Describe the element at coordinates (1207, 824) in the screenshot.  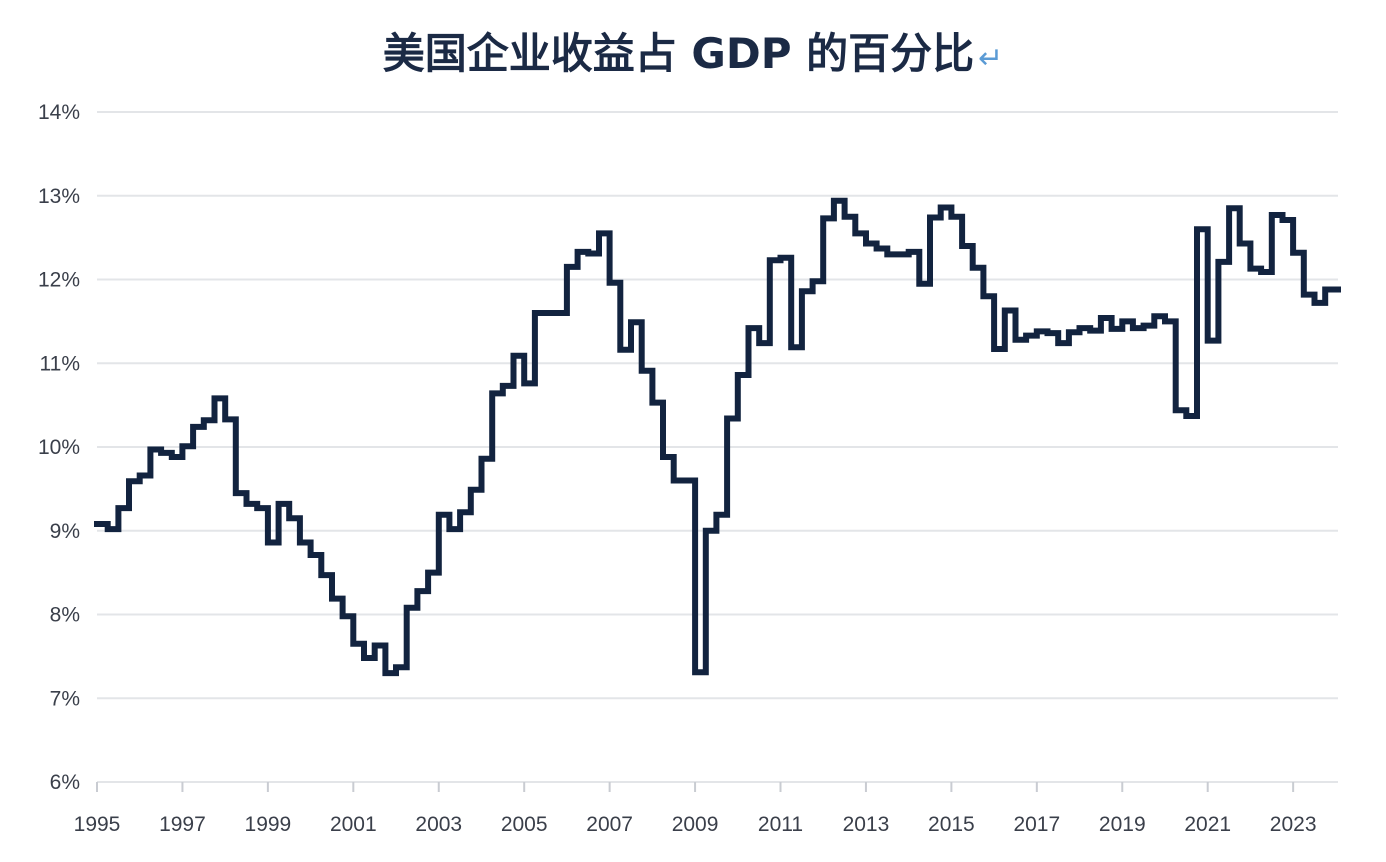
I see `x-tick-label: 2021` at that location.